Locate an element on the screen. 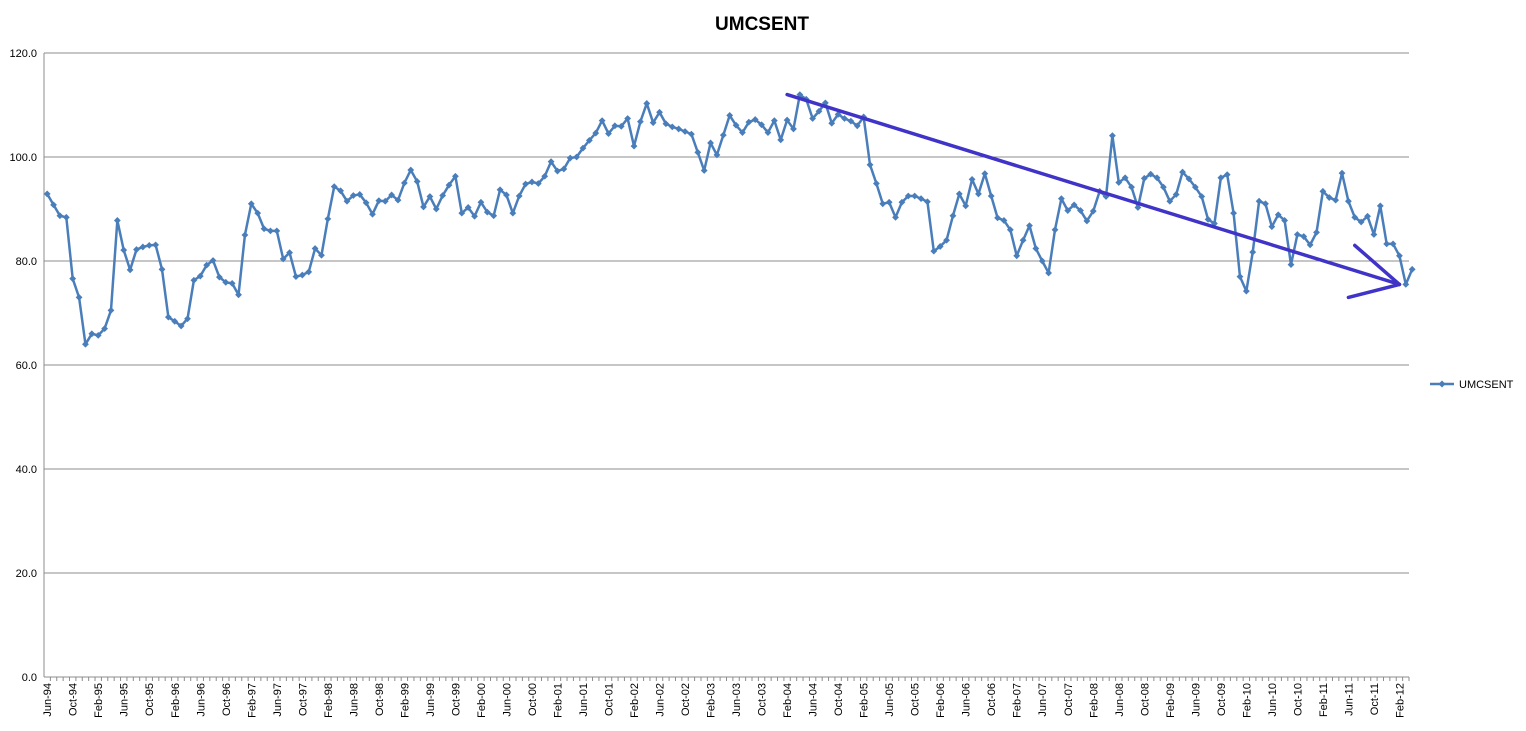 The height and width of the screenshot is (731, 1526). x-tick-label: Oct-98 is located at coordinates (380, 699).